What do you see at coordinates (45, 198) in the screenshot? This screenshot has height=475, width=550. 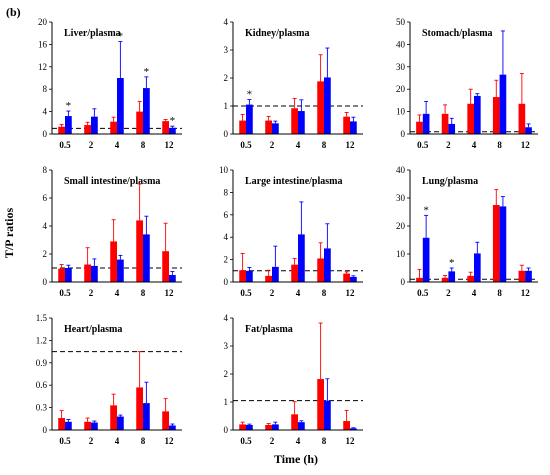 I see `y-tick-label: 6` at bounding box center [45, 198].